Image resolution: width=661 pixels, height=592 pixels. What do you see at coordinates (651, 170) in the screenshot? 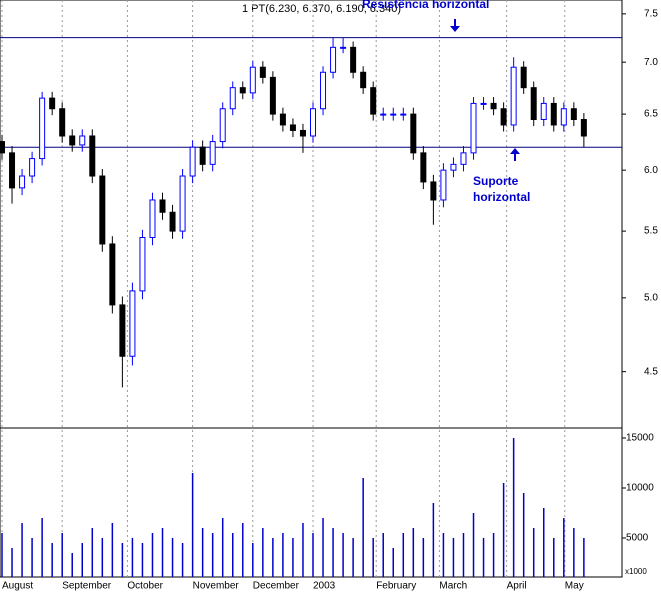
I see `y-tick-label: 6.0` at bounding box center [651, 170].